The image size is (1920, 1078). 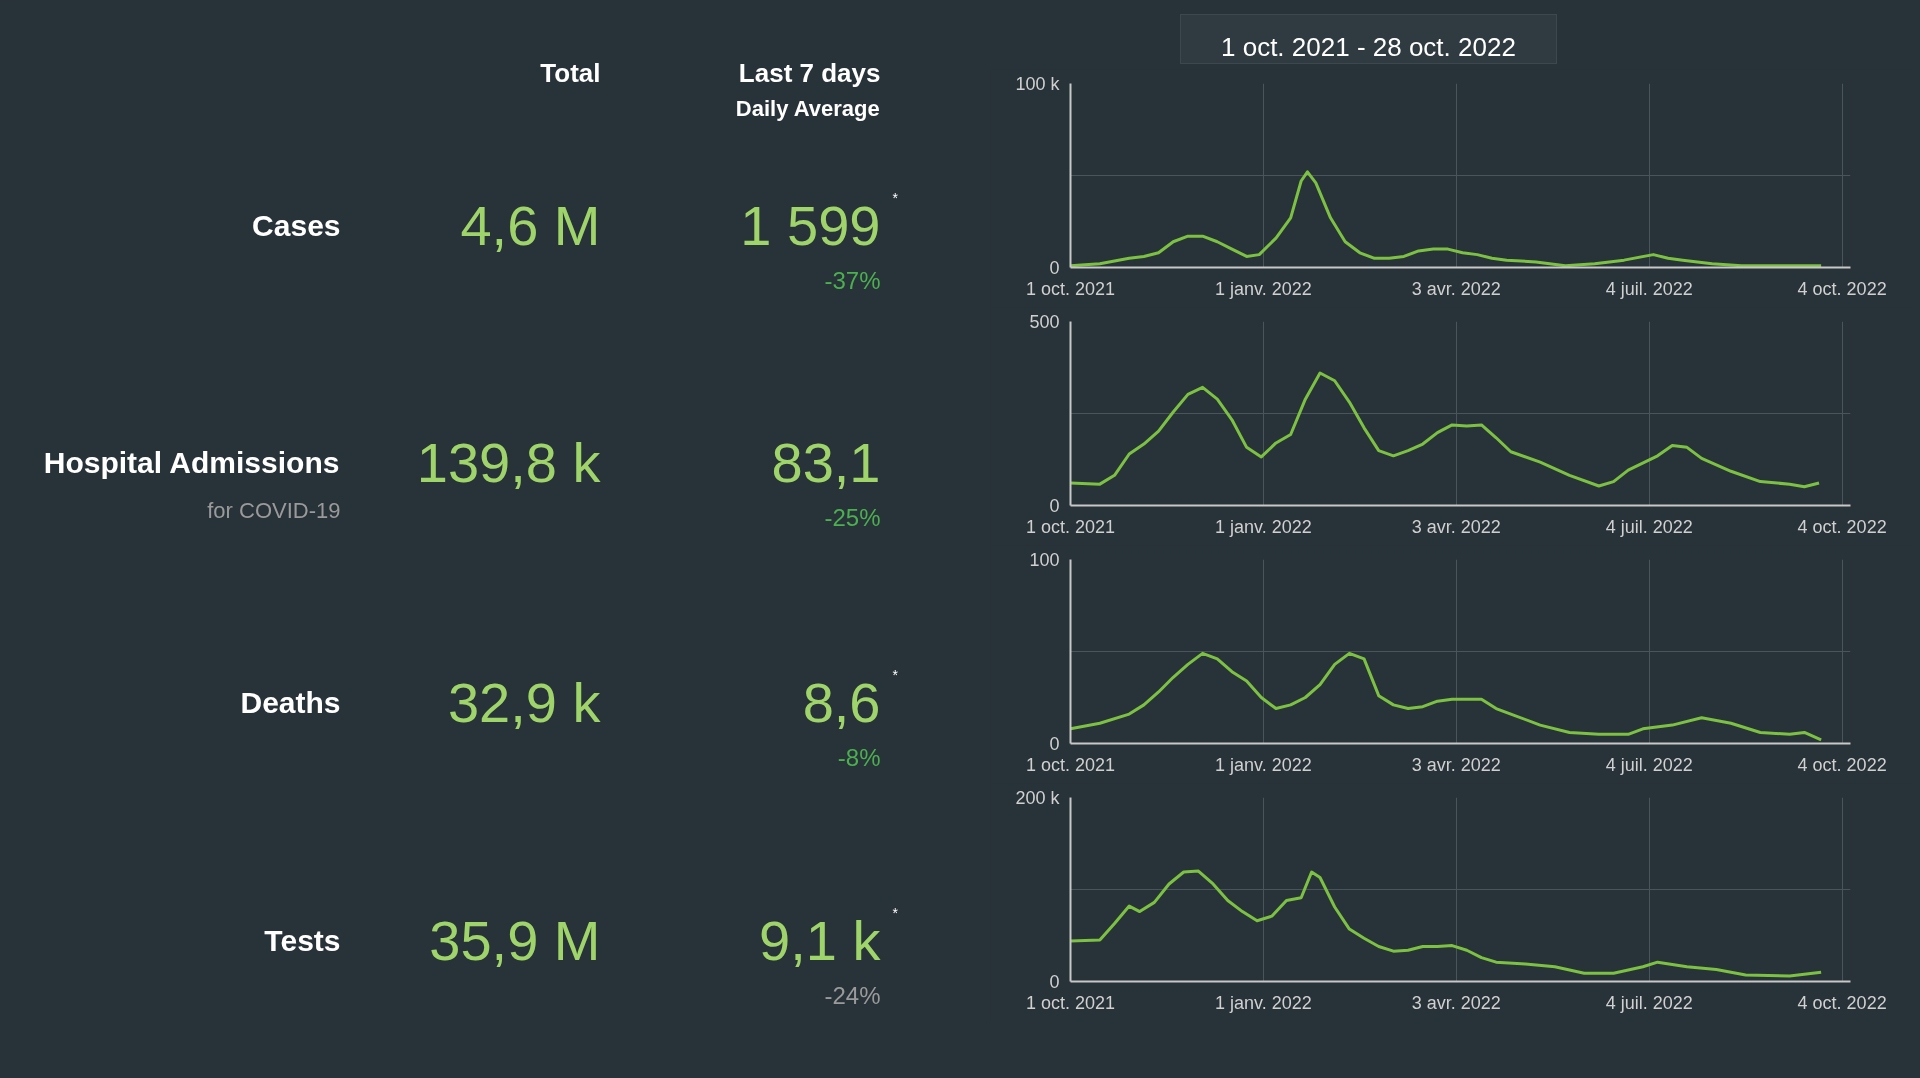 I want to click on text: Daily Average, so click(x=807, y=108).